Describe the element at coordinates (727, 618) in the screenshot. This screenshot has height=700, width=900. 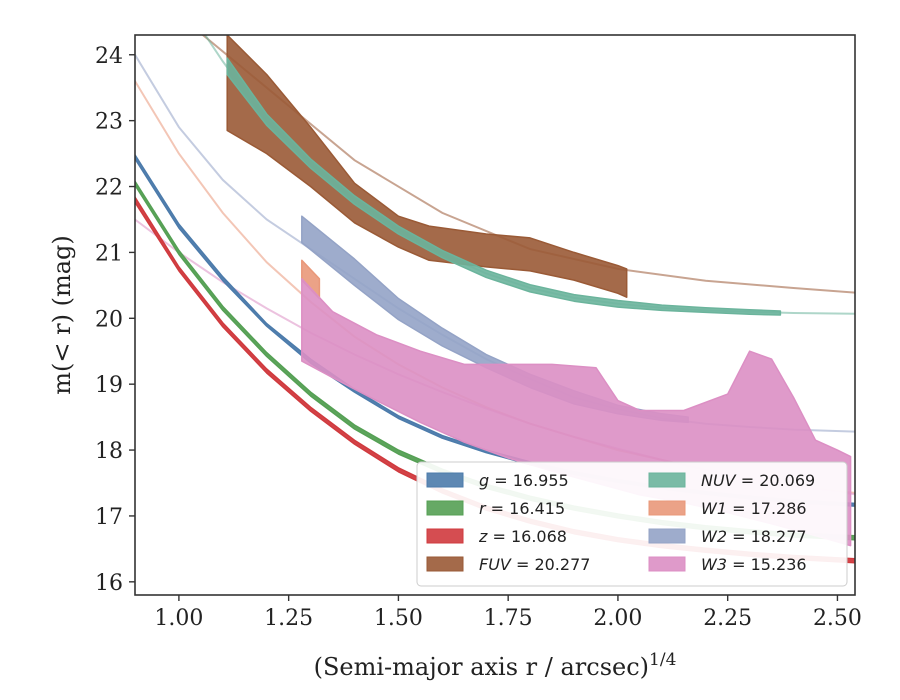
I see `x-tick-label: 2.25` at that location.